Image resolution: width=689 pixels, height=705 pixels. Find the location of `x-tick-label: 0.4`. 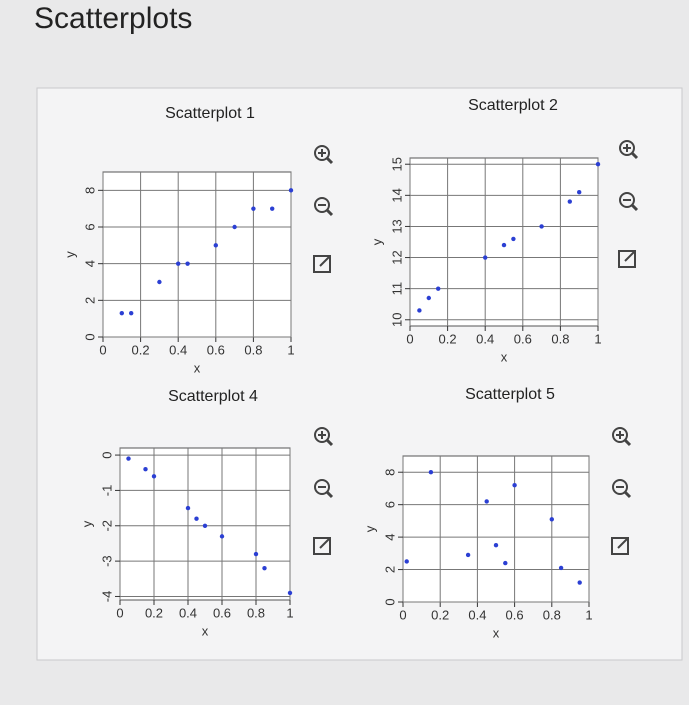

x-tick-label: 0.4 is located at coordinates (188, 612).